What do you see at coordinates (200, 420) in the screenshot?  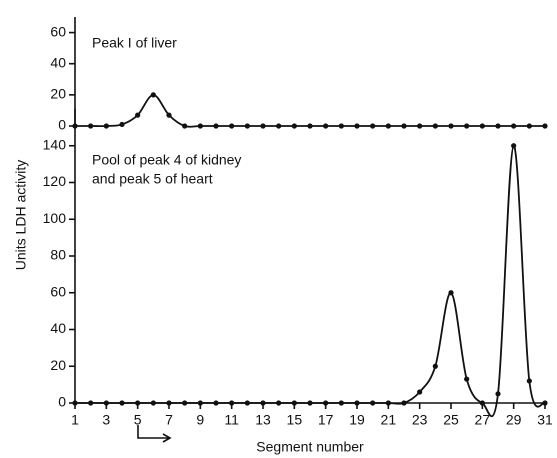 I see `x-tick-label: 9` at bounding box center [200, 420].